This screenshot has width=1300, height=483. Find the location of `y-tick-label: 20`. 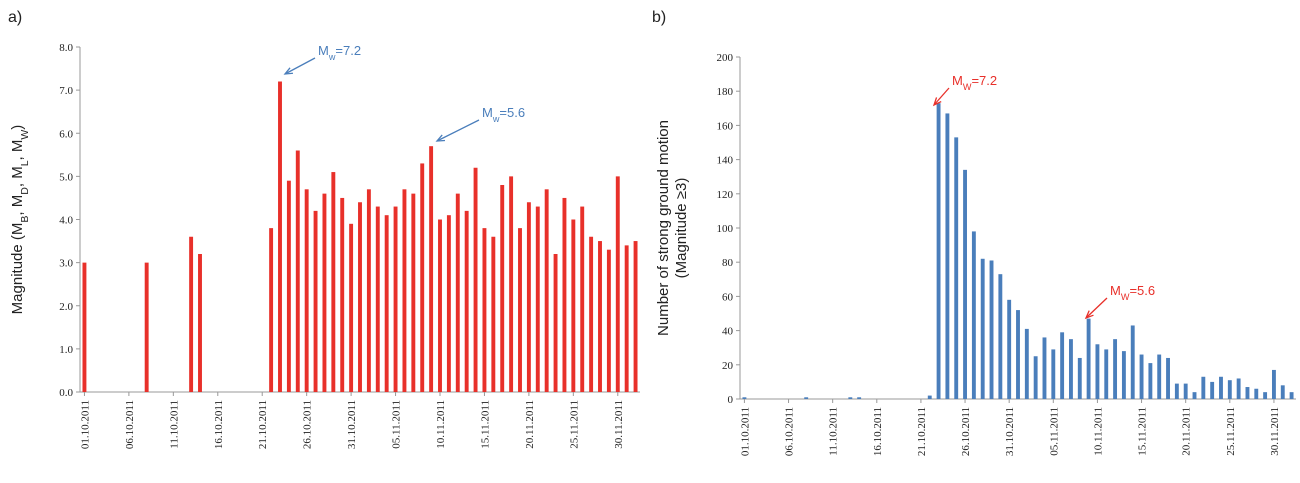

y-tick-label: 20 is located at coordinates (728, 366).